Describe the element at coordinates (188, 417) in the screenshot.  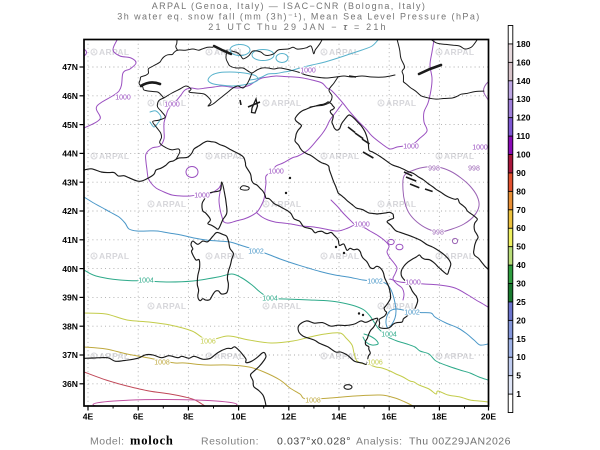
I see `svg-text: 8E` at that location.